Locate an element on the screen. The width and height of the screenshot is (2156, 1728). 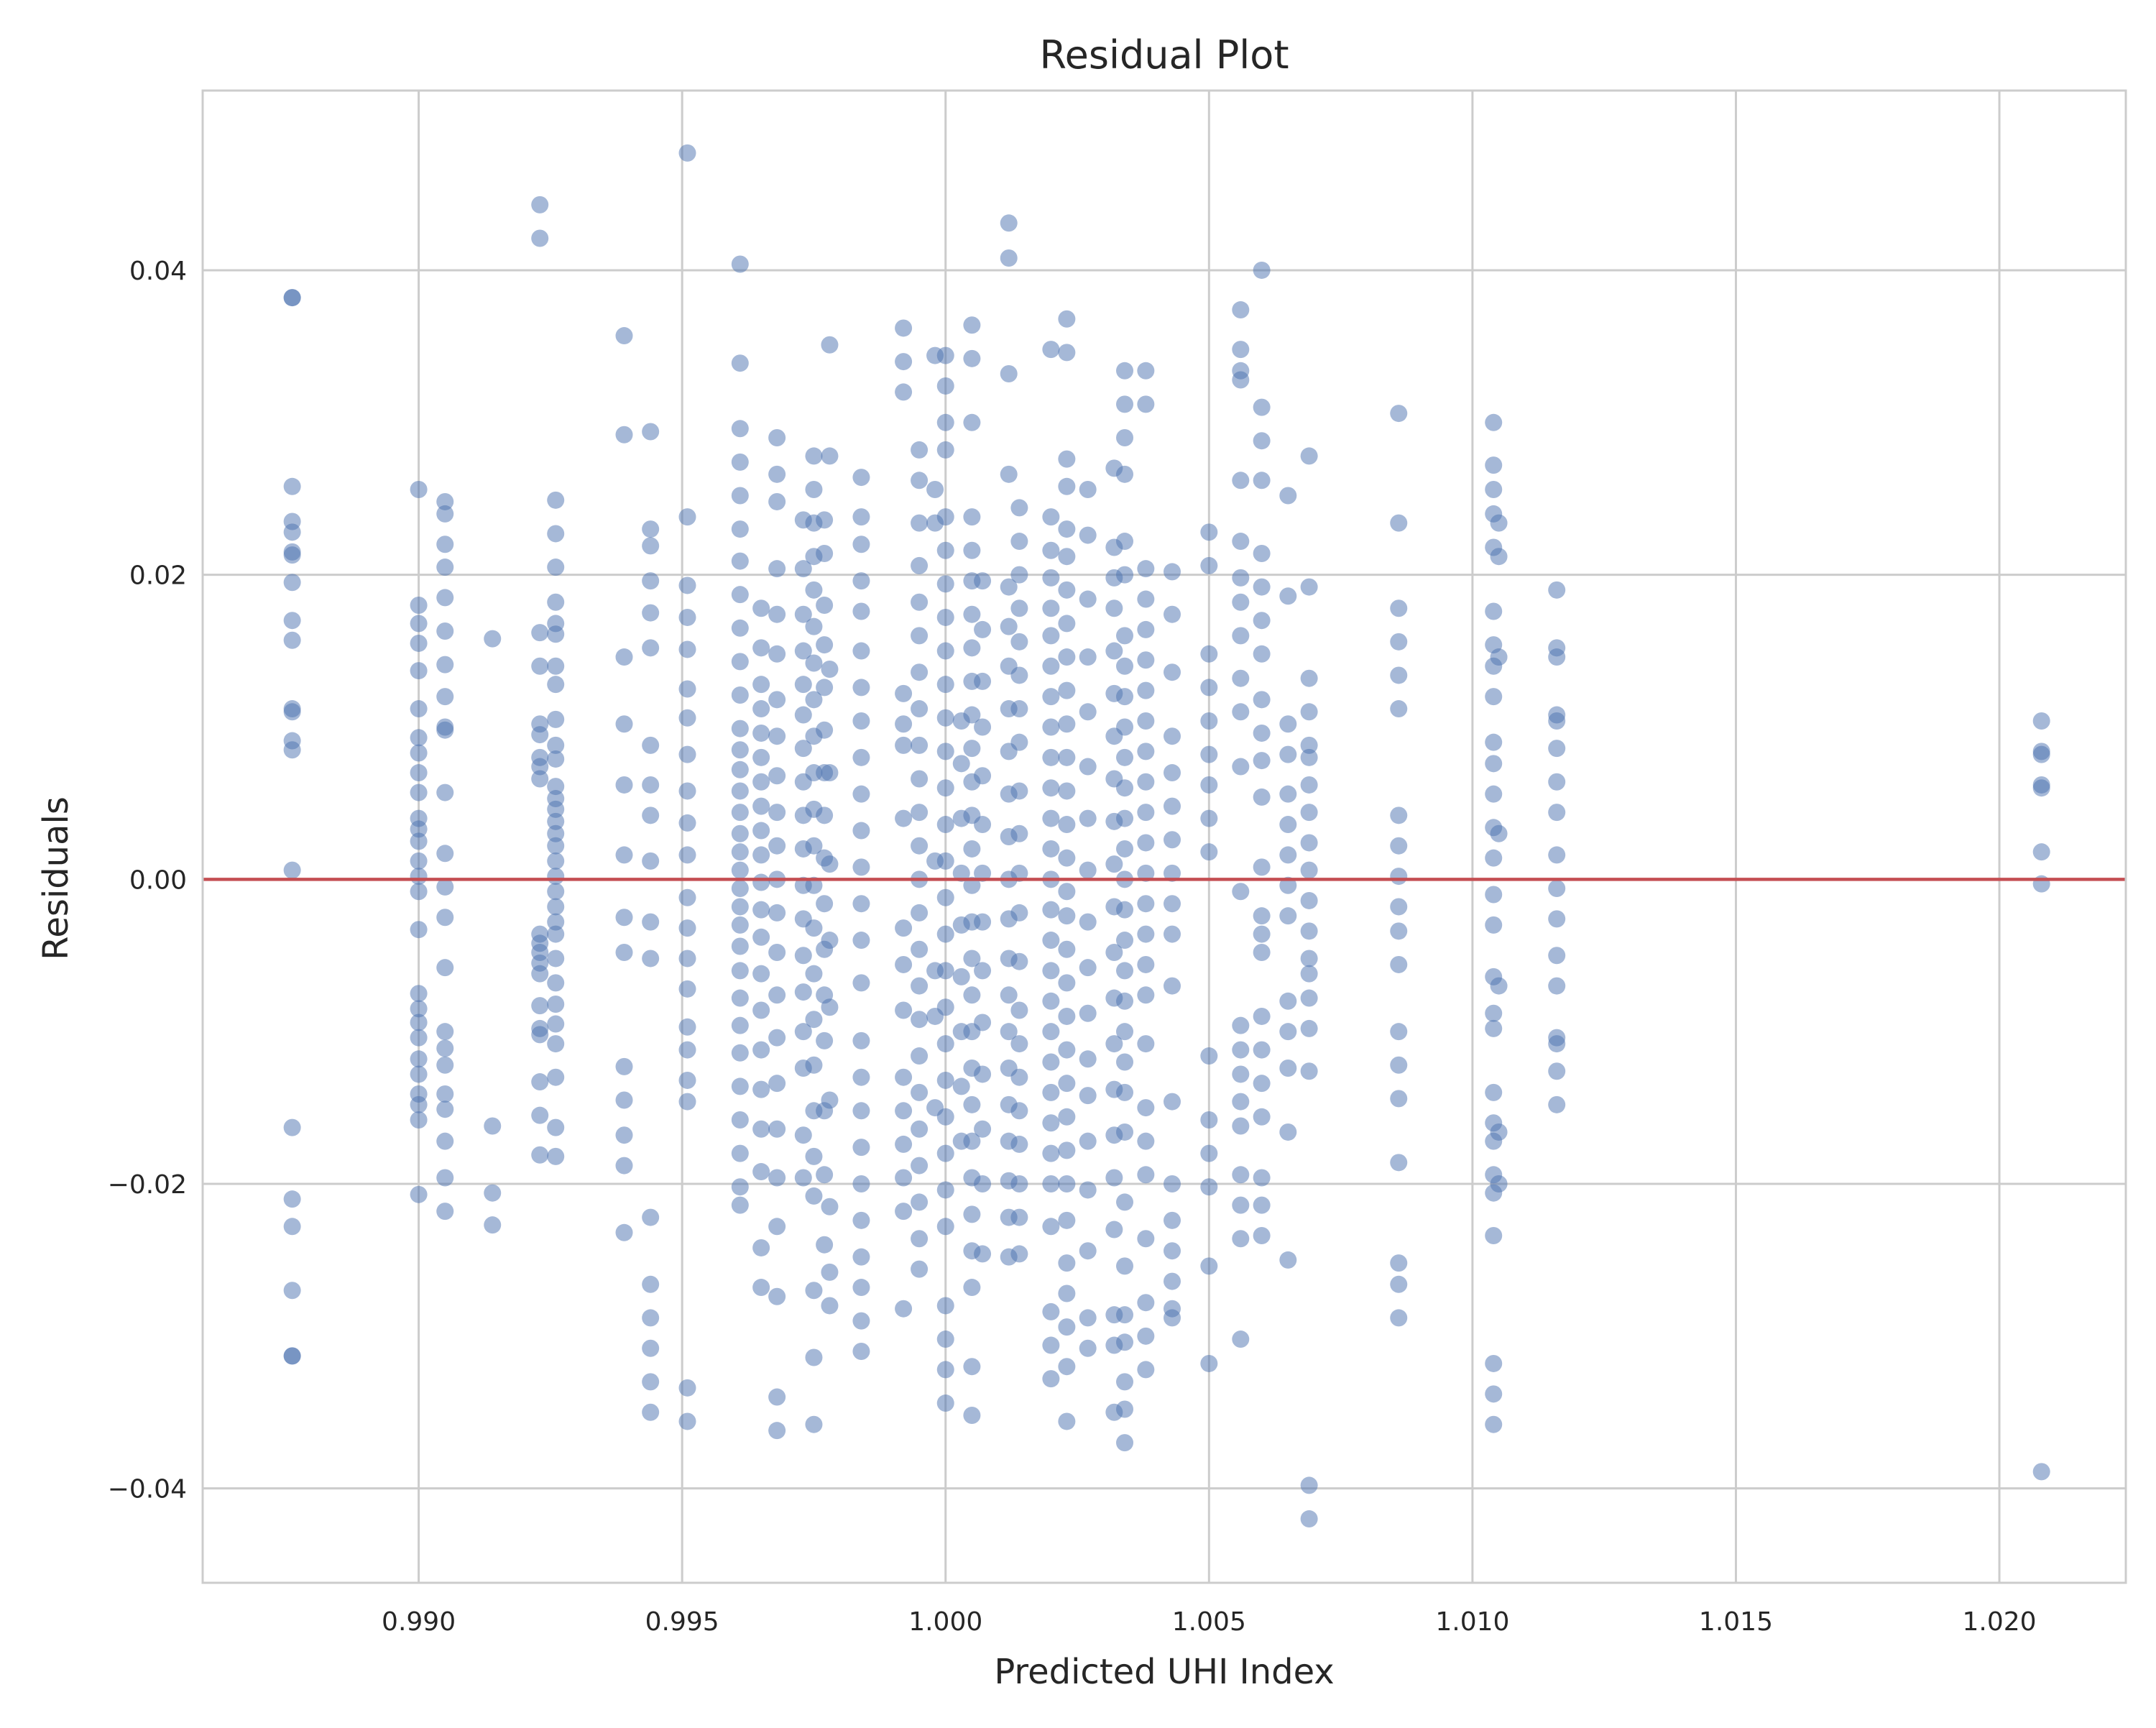
x-tick-label: 1.005 is located at coordinates (1209, 1622).